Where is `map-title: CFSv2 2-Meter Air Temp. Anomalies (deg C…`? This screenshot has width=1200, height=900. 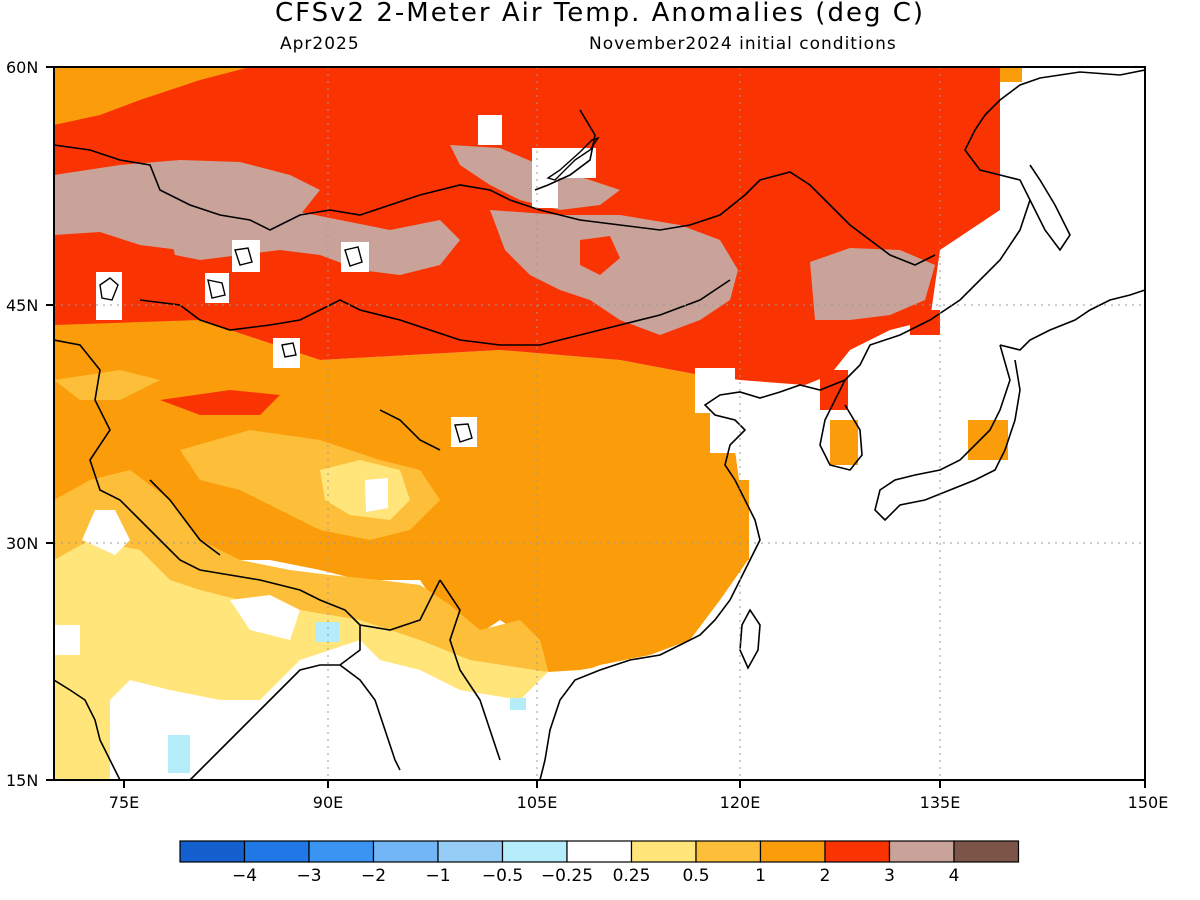
map-title: CFSv2 2-Meter Air Temp. Anomalies (deg C… is located at coordinates (600, 14).